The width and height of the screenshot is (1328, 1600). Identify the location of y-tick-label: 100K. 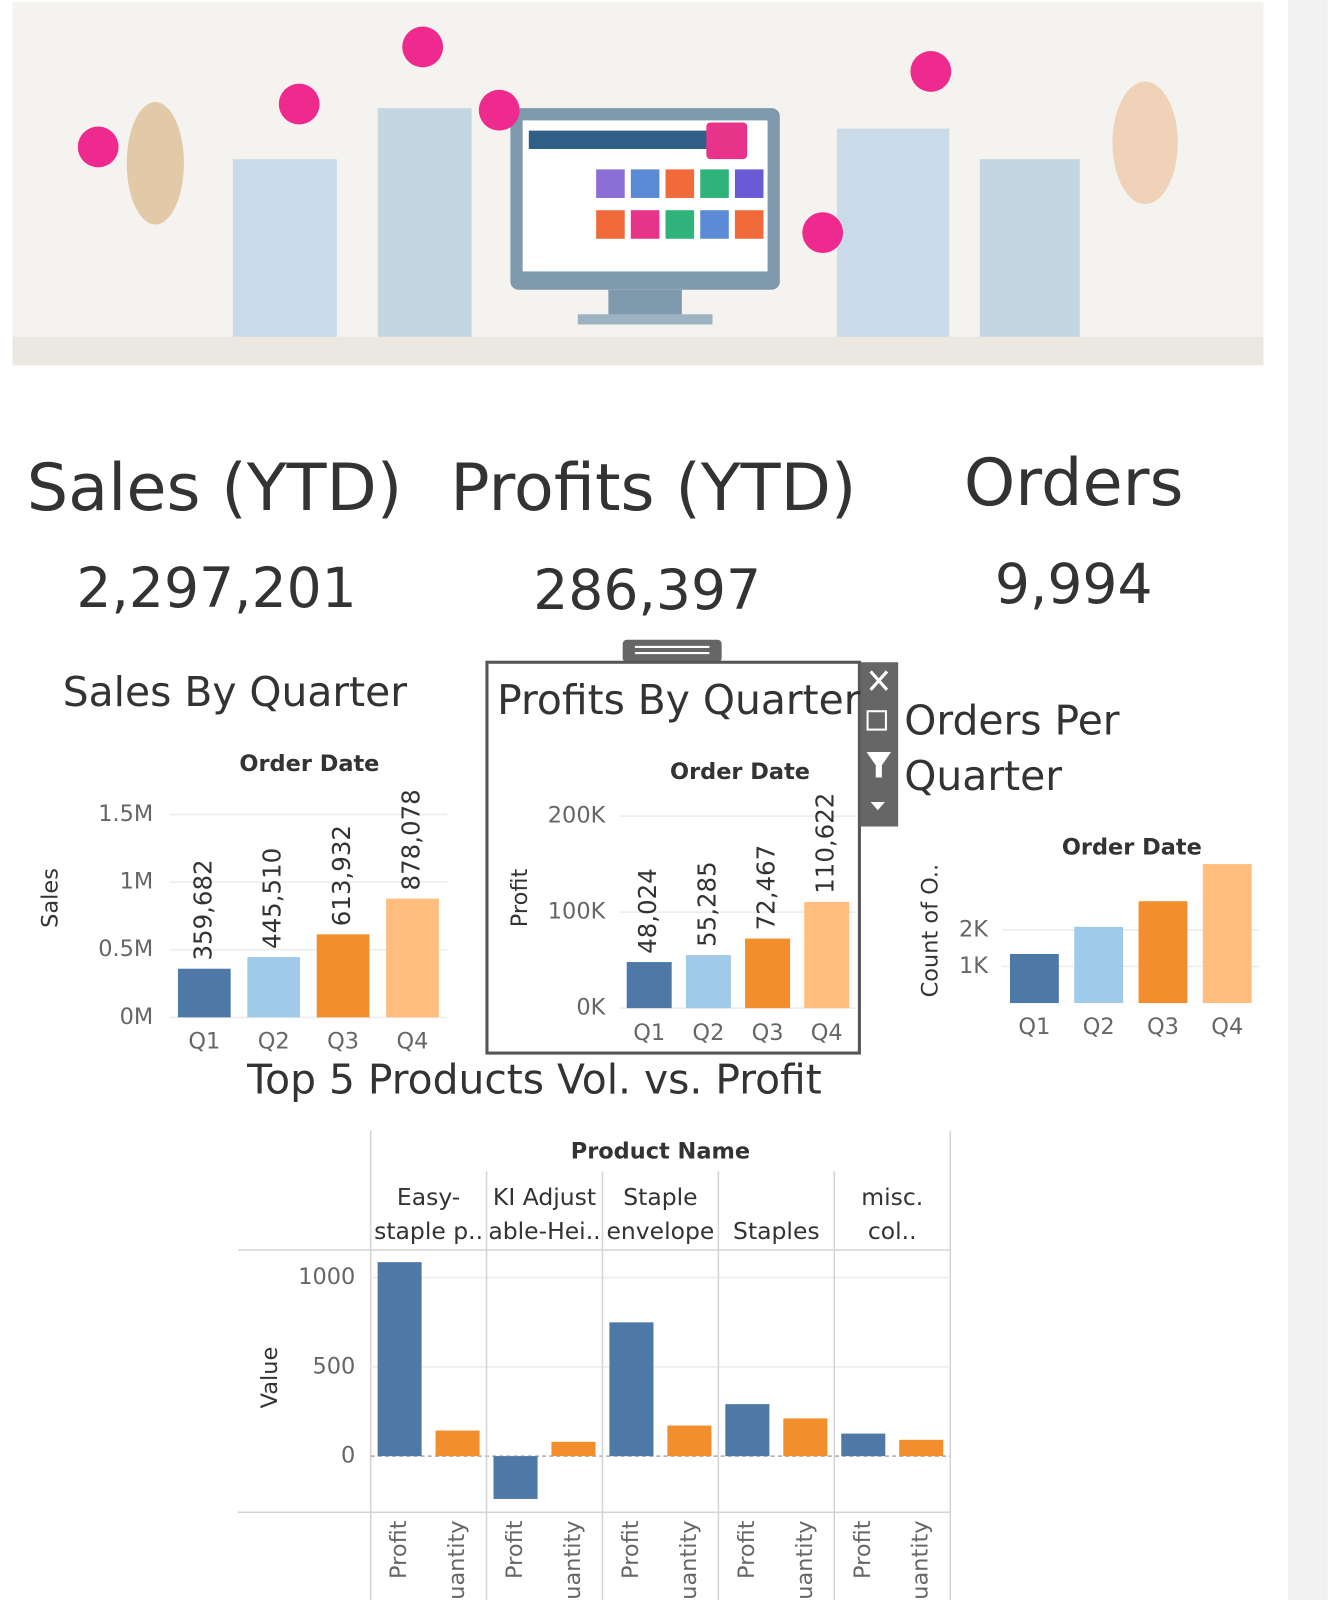
(577, 912).